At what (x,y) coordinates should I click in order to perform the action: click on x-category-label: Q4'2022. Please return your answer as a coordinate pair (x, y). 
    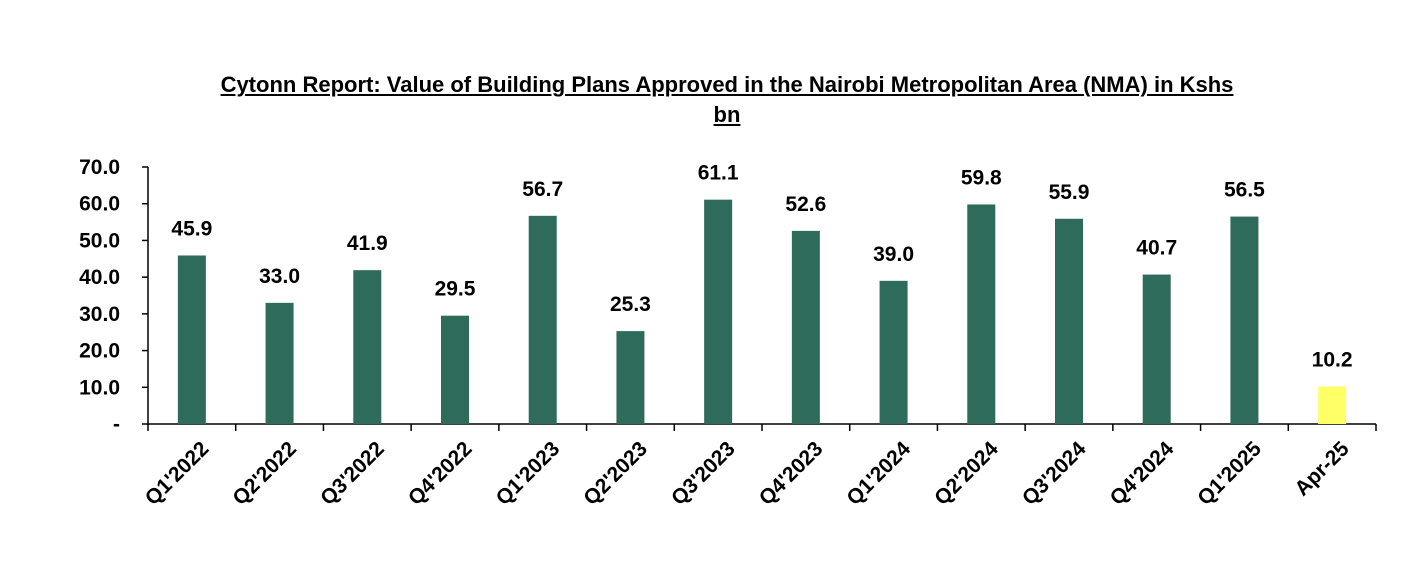
    Looking at the image, I should click on (440, 473).